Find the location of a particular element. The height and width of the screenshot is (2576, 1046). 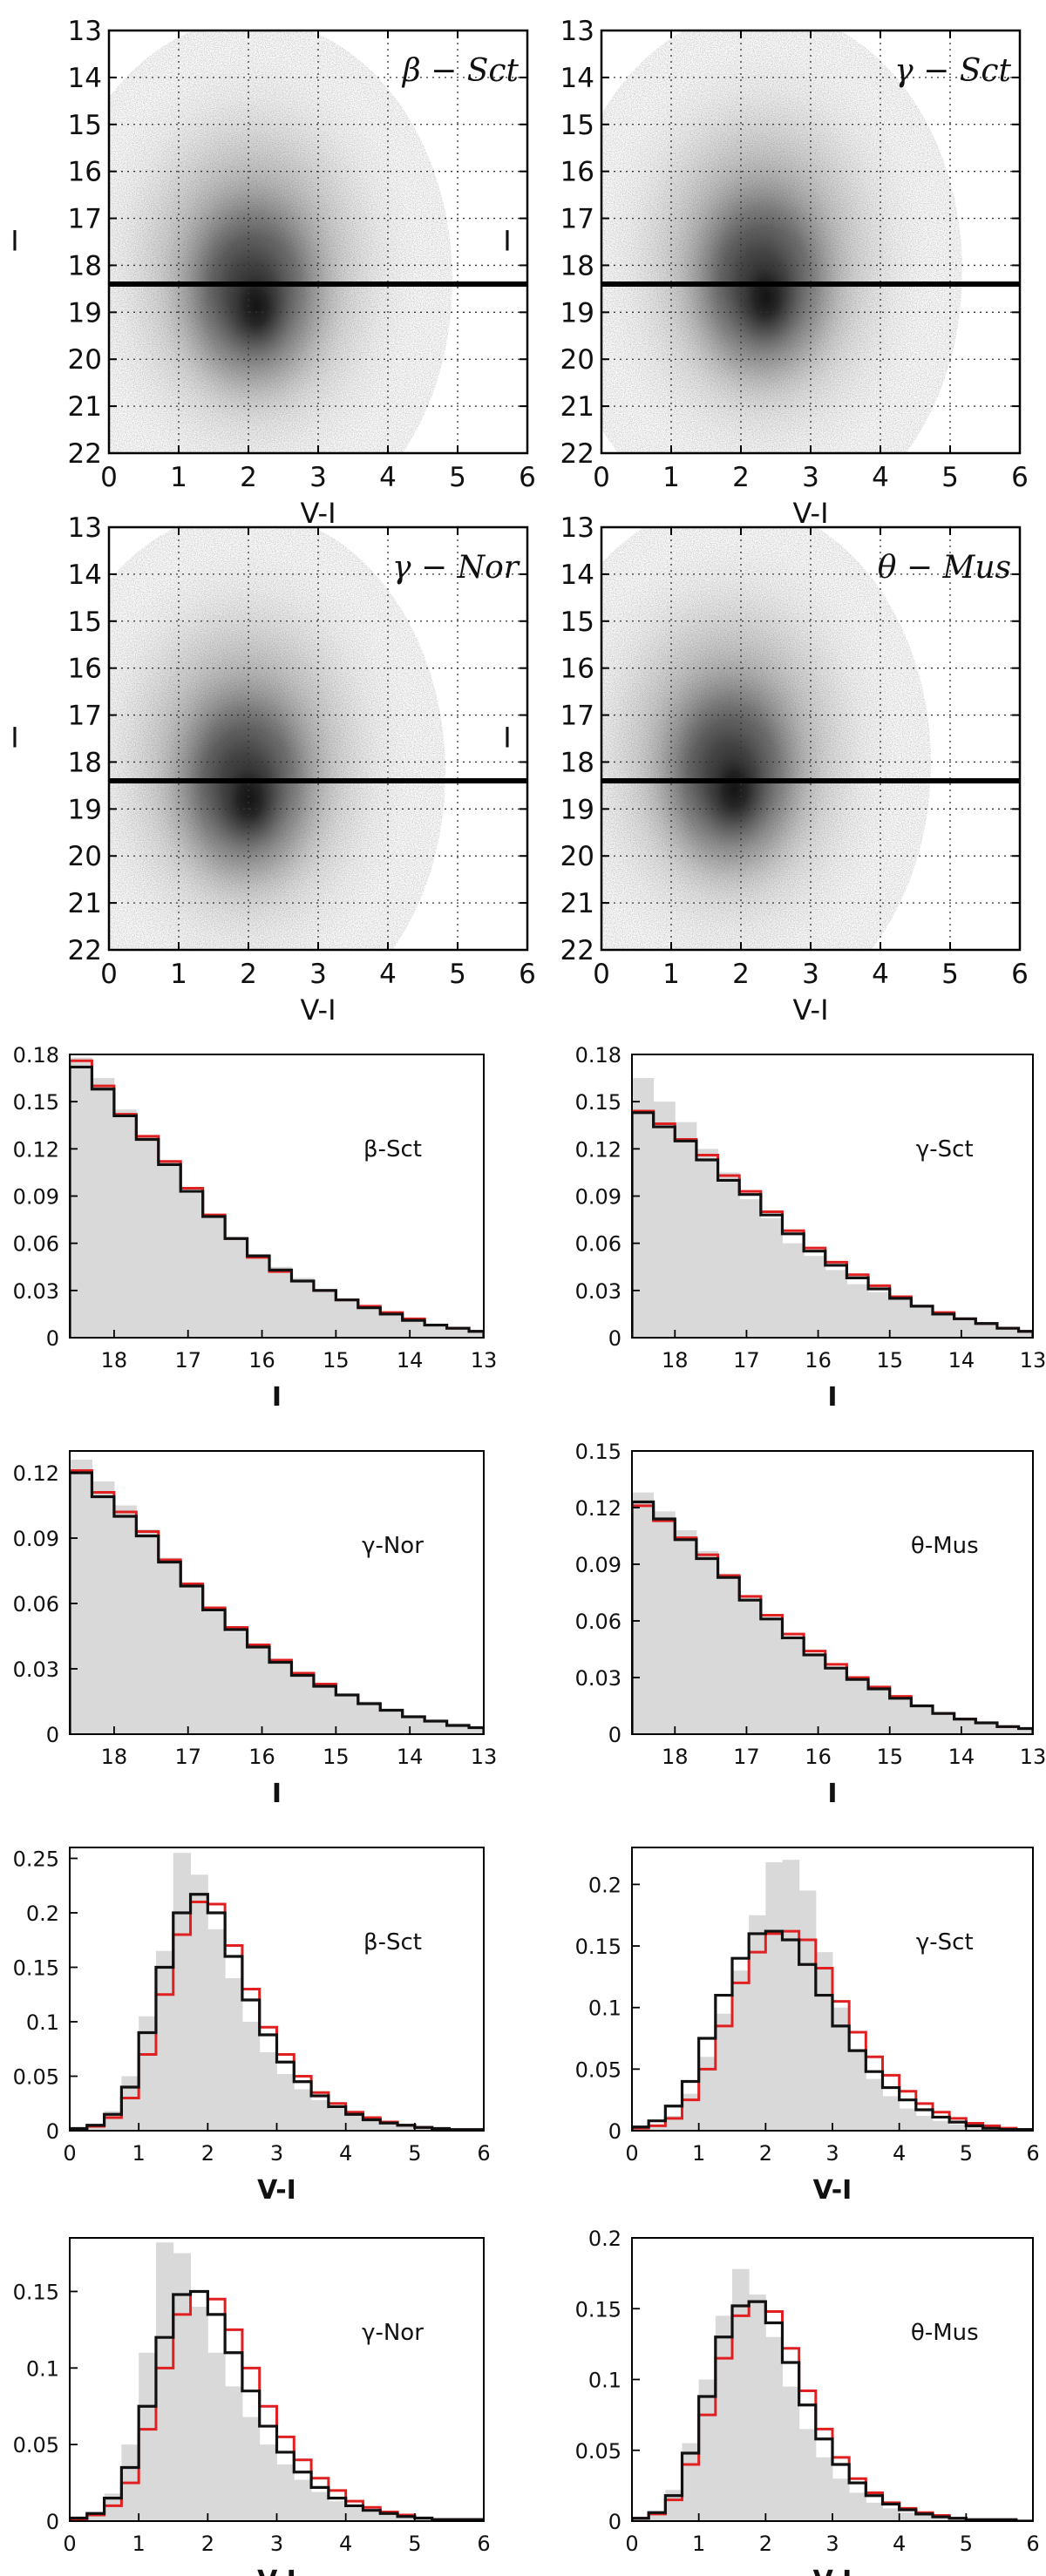

x-axis-title: V-I is located at coordinates (318, 514).